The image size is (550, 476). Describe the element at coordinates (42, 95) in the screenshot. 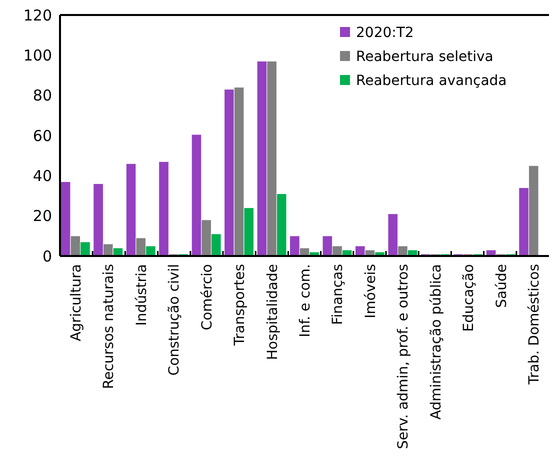

I see `y-tick-label: 80` at that location.